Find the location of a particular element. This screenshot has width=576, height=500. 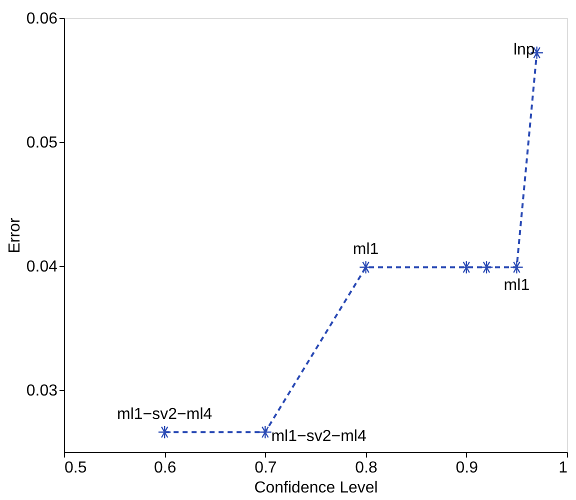

x-tick-label: 0.5 is located at coordinates (75, 468).